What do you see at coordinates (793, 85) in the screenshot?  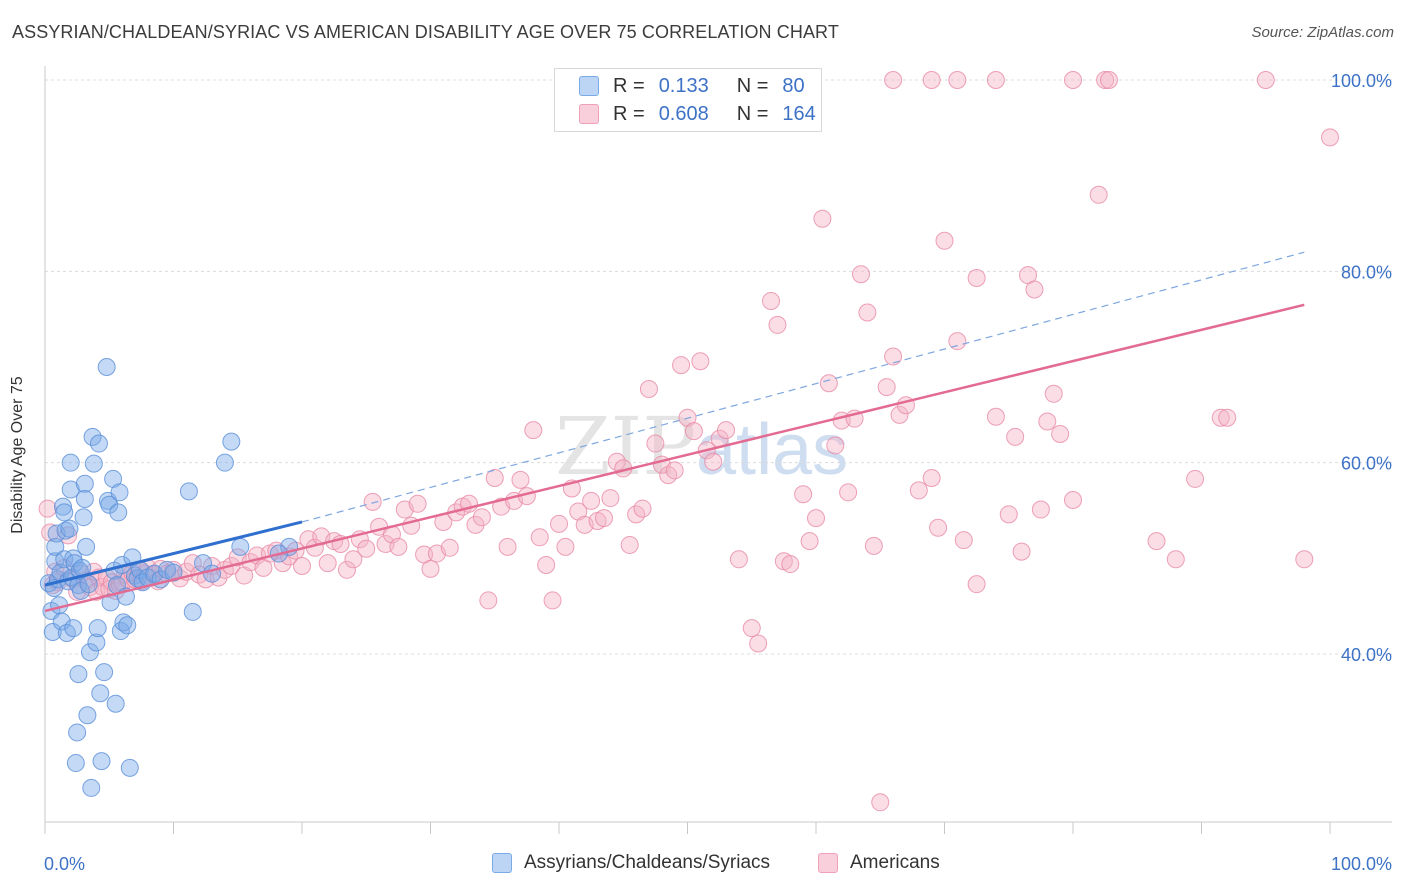 I see `n-value: 80` at bounding box center [793, 85].